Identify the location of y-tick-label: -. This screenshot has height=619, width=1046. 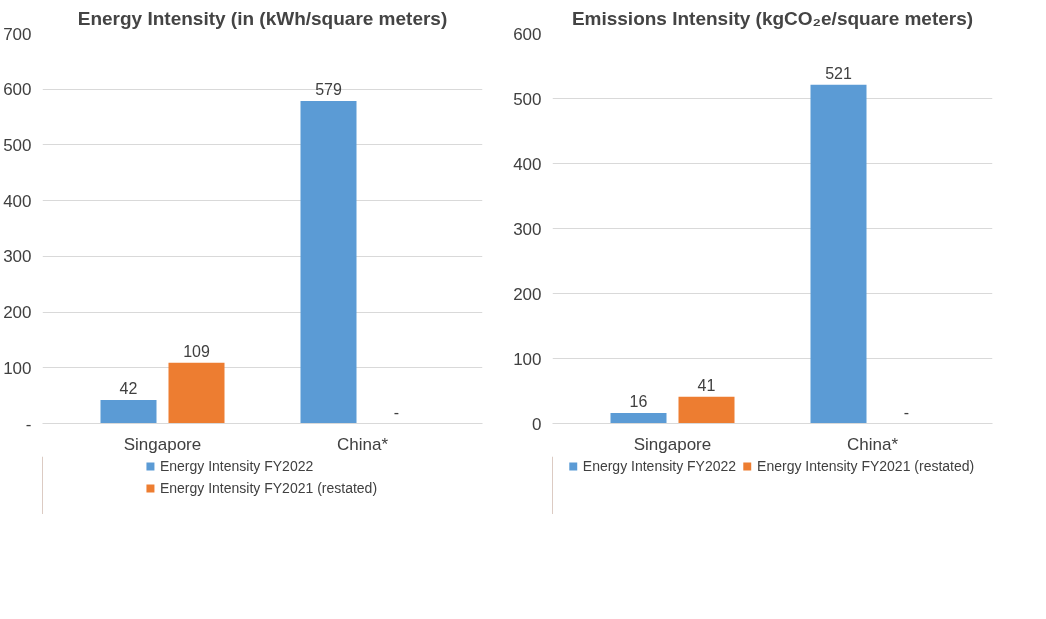
(28, 424).